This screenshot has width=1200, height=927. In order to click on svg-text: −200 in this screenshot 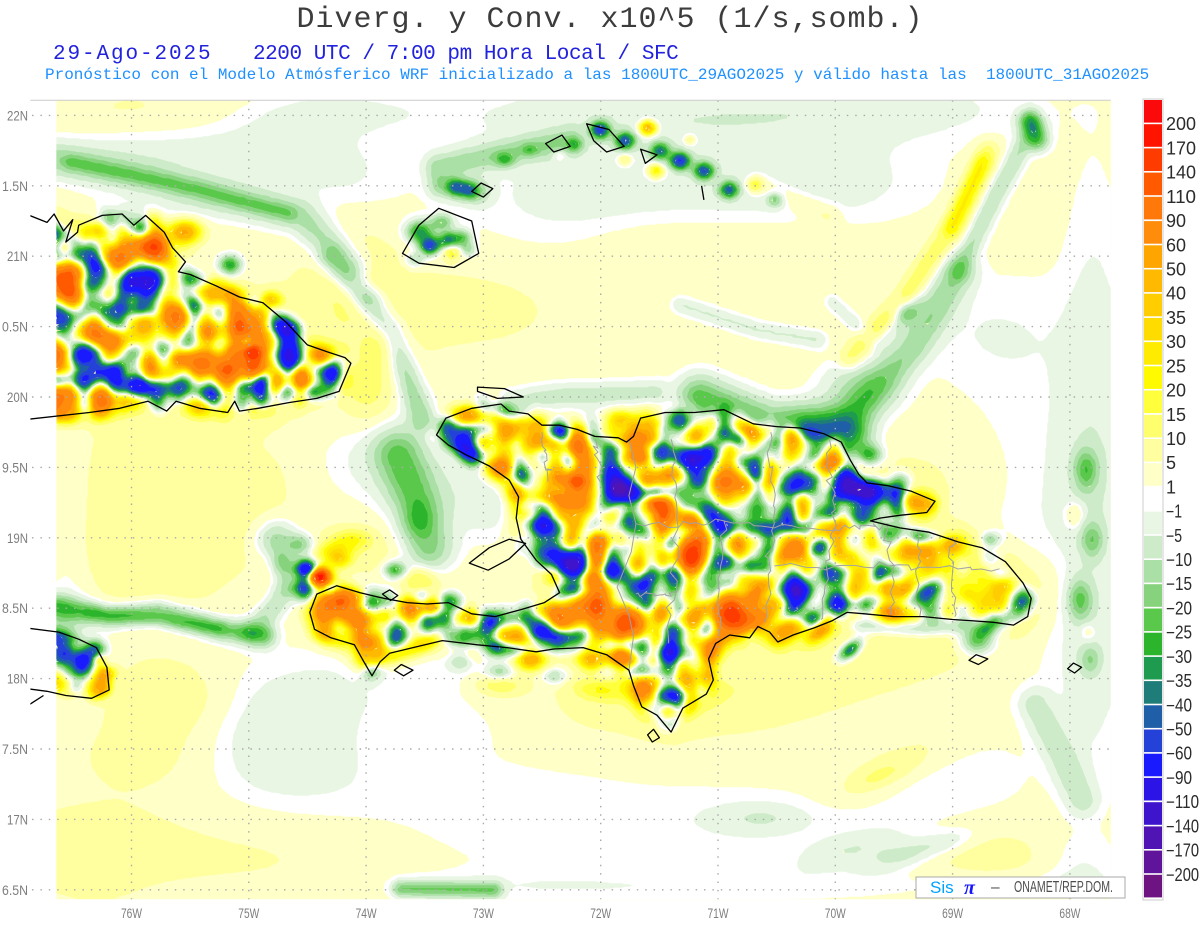, I will do `click(1182, 875)`.